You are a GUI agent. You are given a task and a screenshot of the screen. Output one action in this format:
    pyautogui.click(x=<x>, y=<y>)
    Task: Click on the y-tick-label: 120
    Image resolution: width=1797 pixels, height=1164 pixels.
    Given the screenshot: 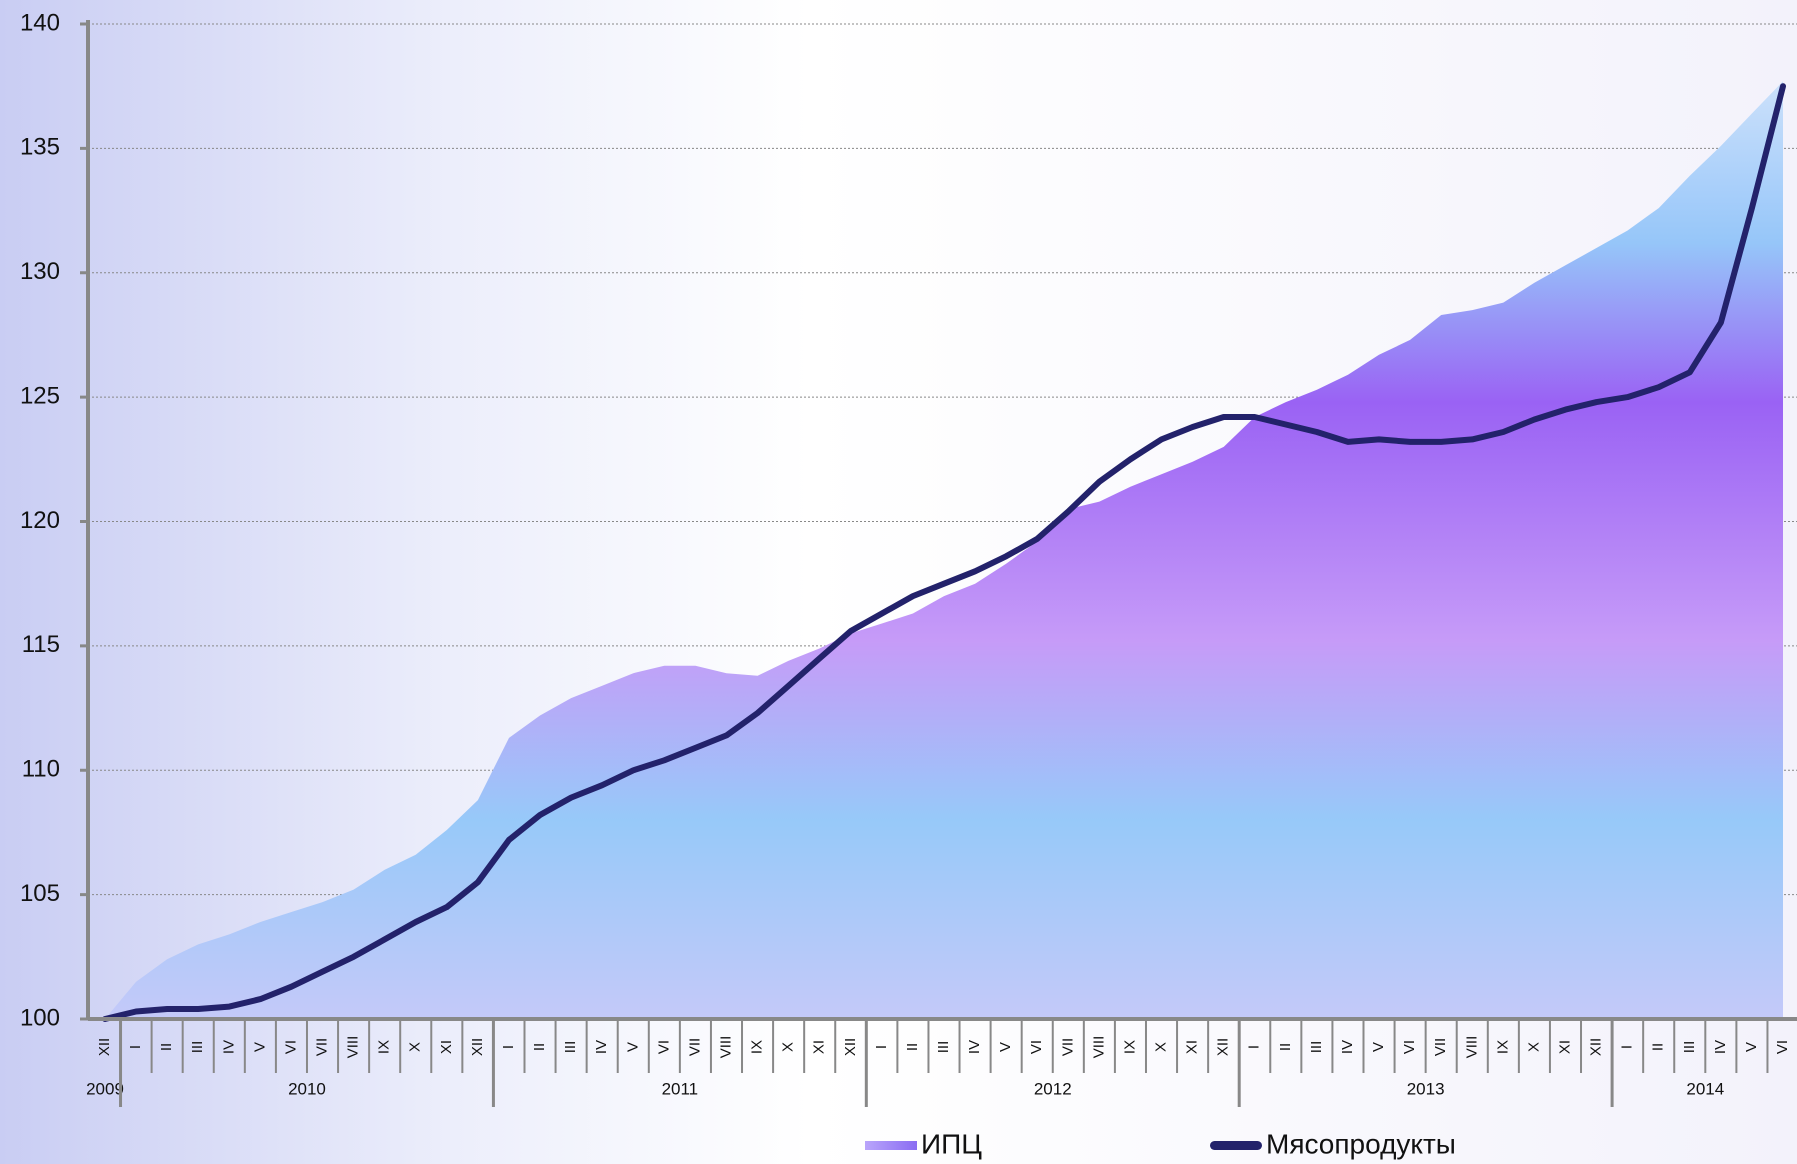 What is the action you would take?
    pyautogui.click(x=40, y=520)
    